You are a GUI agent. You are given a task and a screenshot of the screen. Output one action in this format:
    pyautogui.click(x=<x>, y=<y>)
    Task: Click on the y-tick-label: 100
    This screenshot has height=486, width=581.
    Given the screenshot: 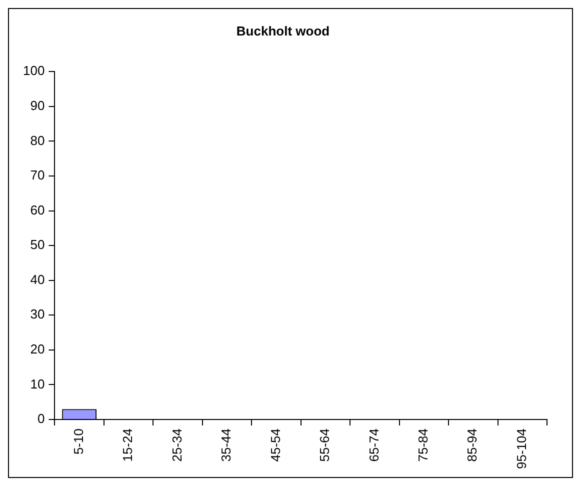 What is the action you would take?
    pyautogui.click(x=33, y=70)
    